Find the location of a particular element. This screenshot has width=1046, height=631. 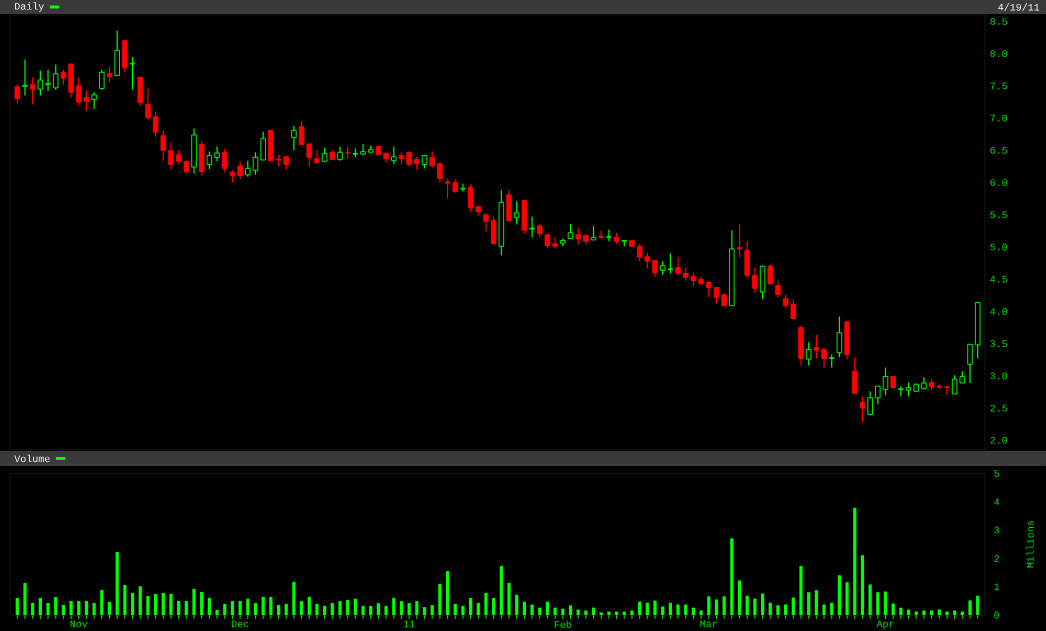

y-tick-label: 4 is located at coordinates (997, 502).